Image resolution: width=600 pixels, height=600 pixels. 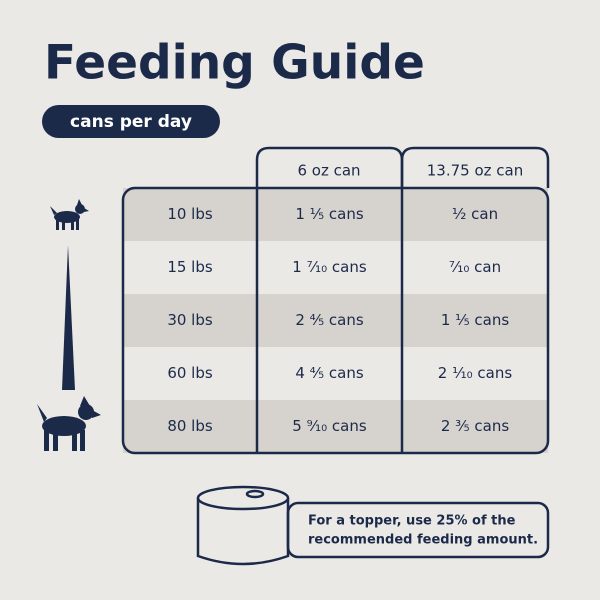 I want to click on small-dog-icon, so click(x=69, y=214).